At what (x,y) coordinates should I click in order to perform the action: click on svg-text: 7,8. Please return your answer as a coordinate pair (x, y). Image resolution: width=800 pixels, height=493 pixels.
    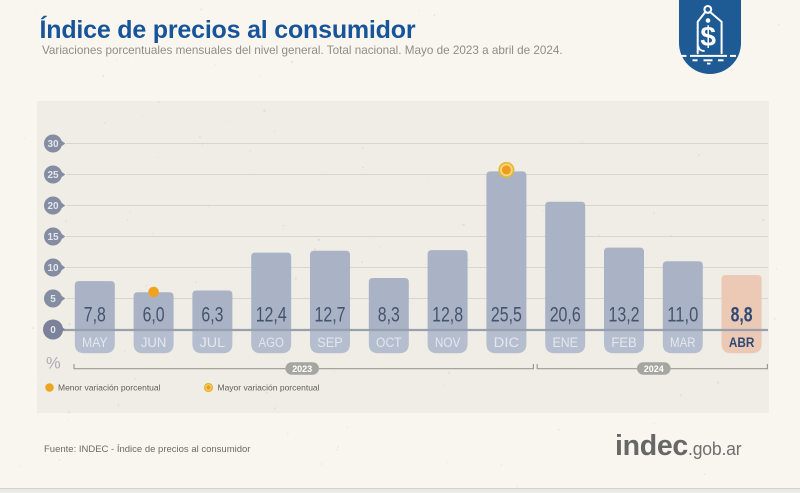
    Looking at the image, I should click on (95, 315).